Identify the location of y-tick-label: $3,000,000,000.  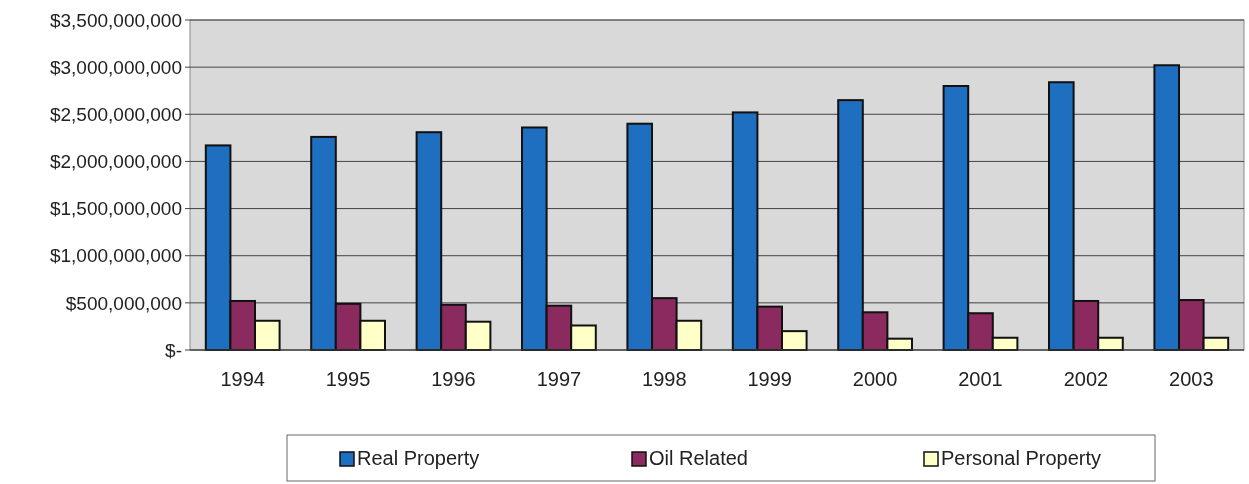
(115, 67).